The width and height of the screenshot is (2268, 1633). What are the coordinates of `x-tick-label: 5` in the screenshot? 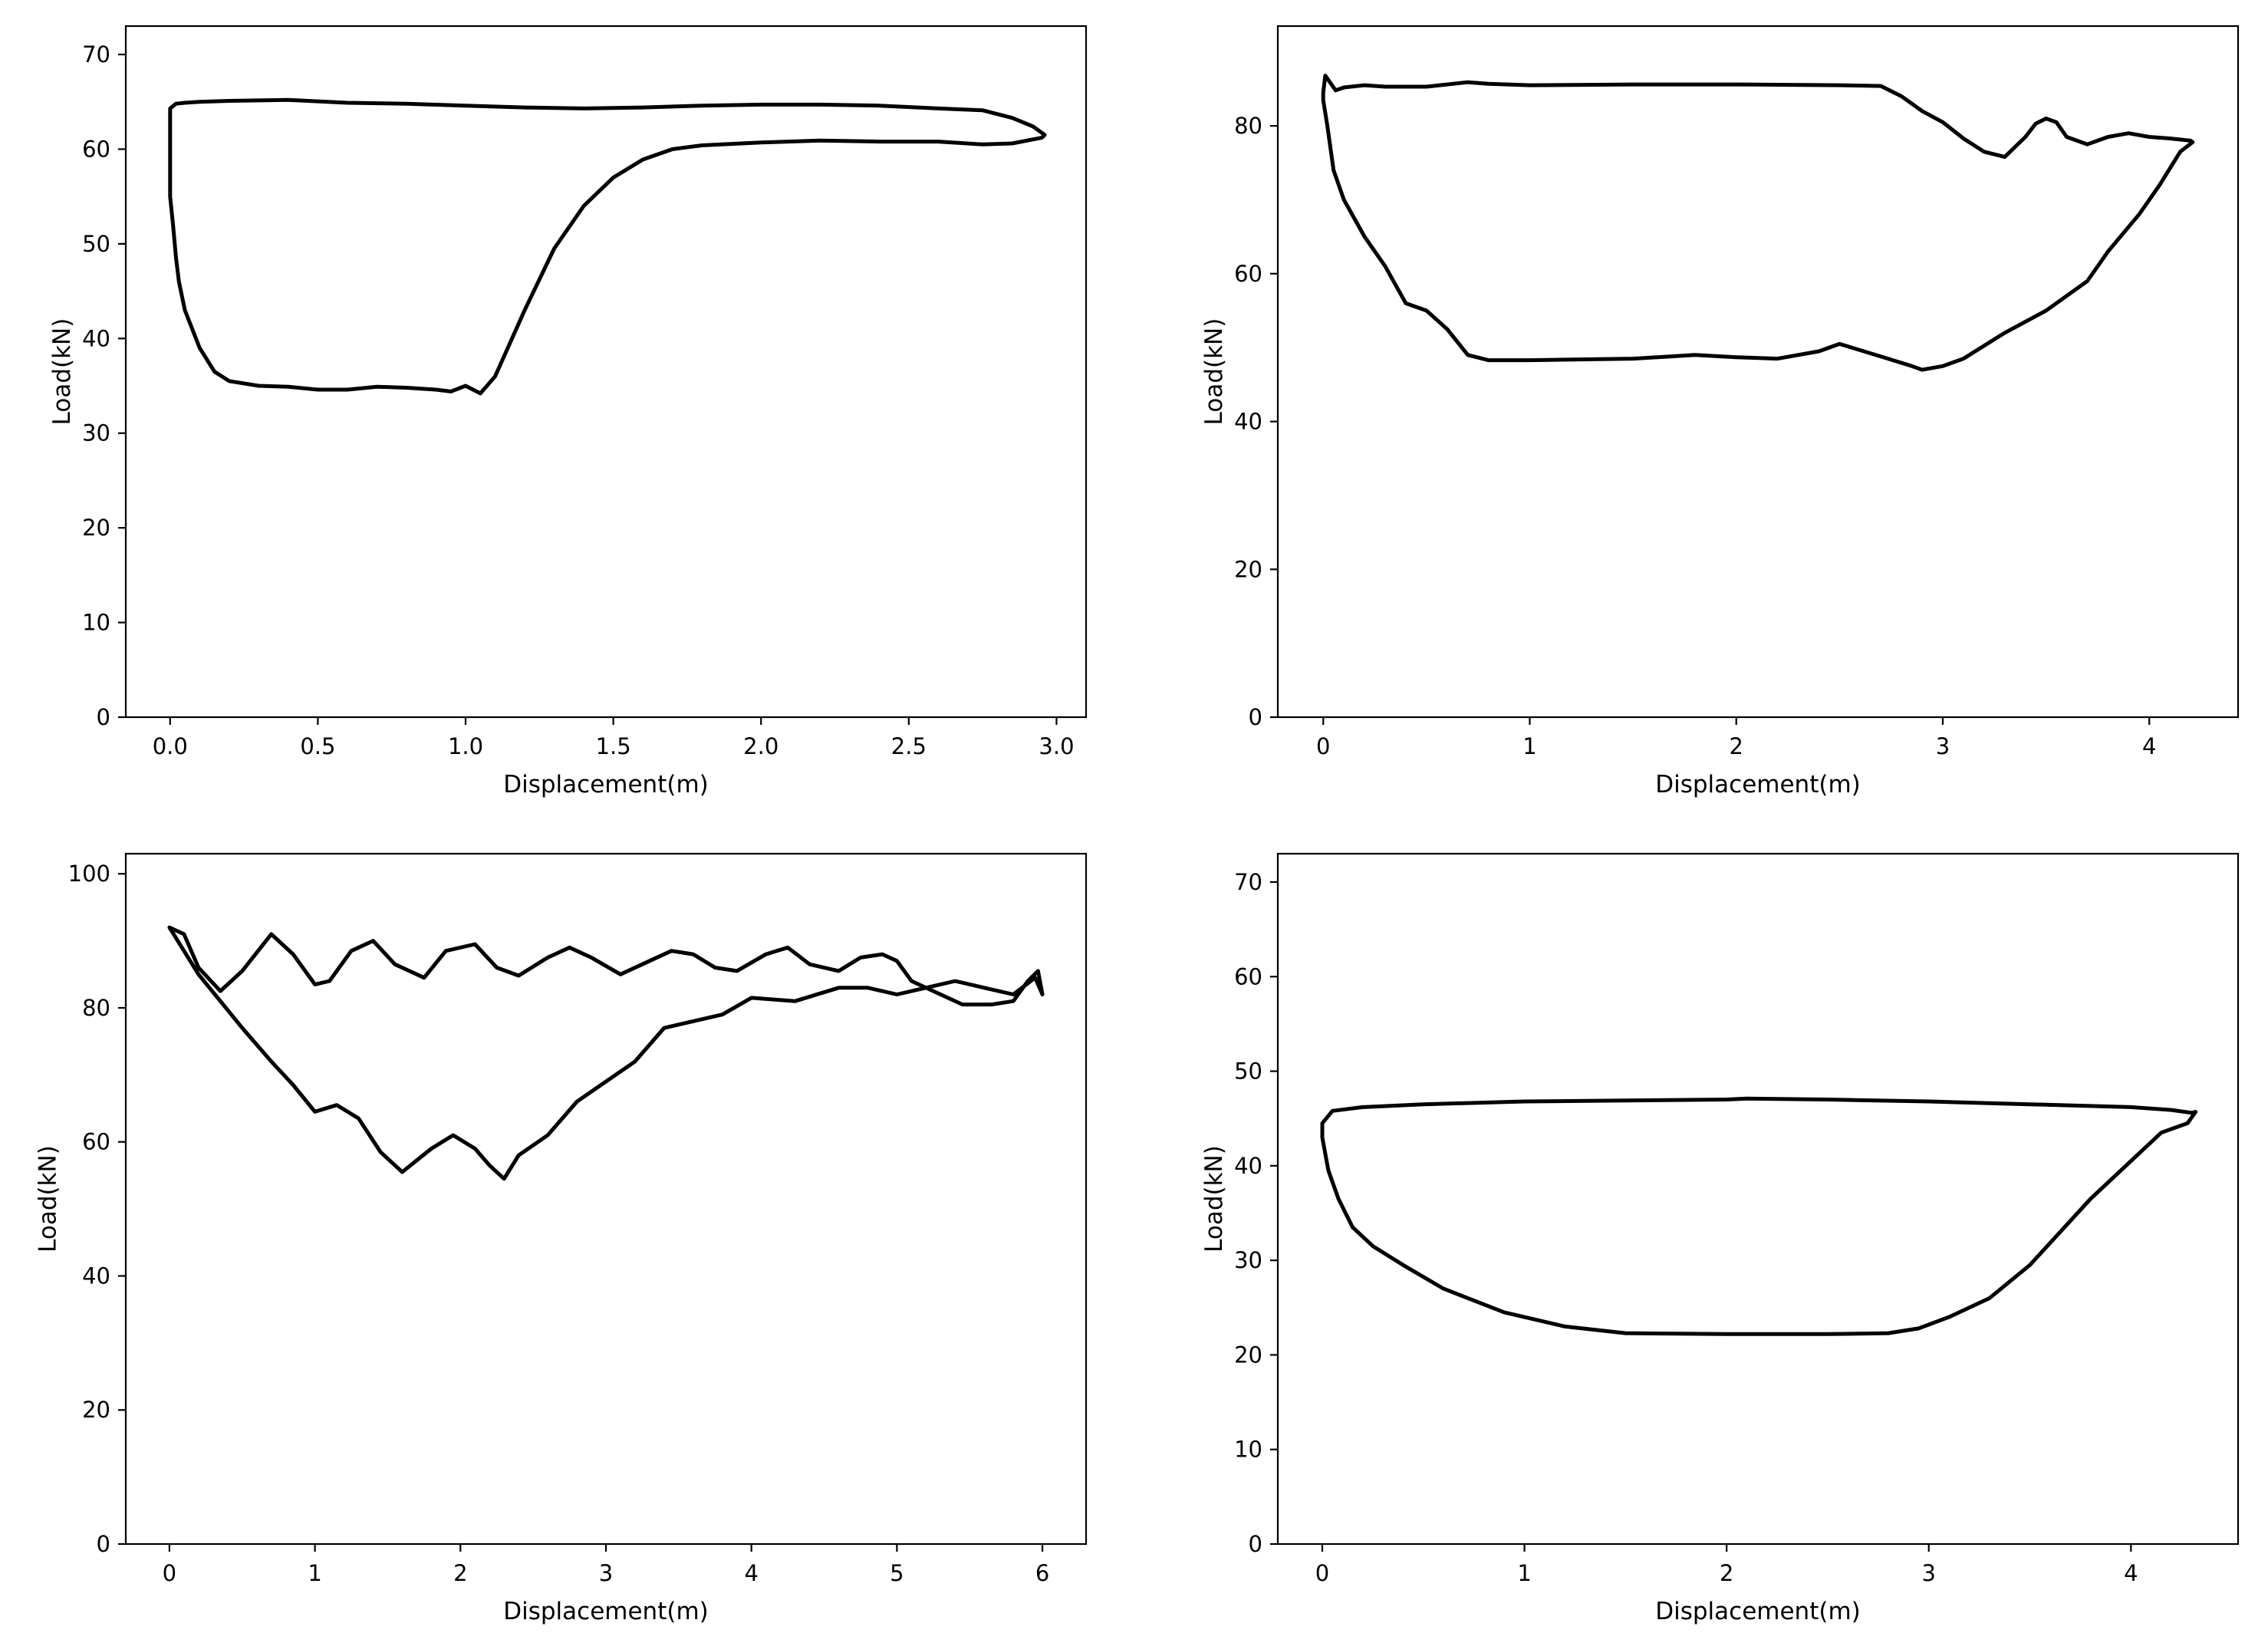 It's located at (897, 1573).